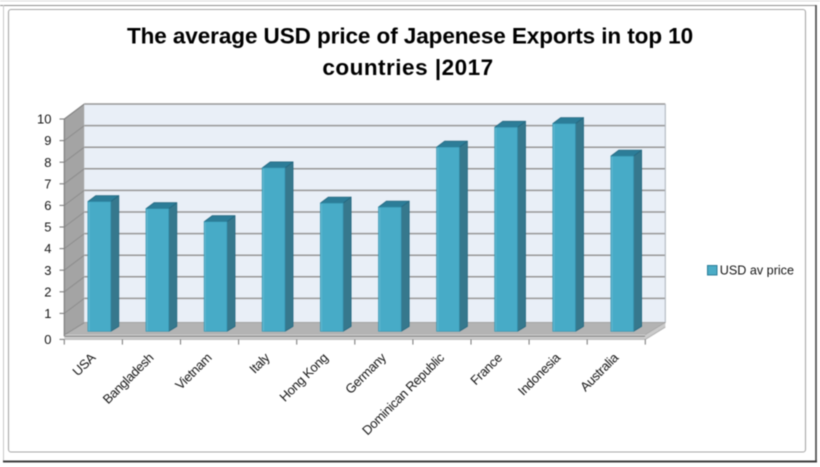 This screenshot has width=820, height=467. Describe the element at coordinates (47, 291) in the screenshot. I see `svg-text: 2` at that location.